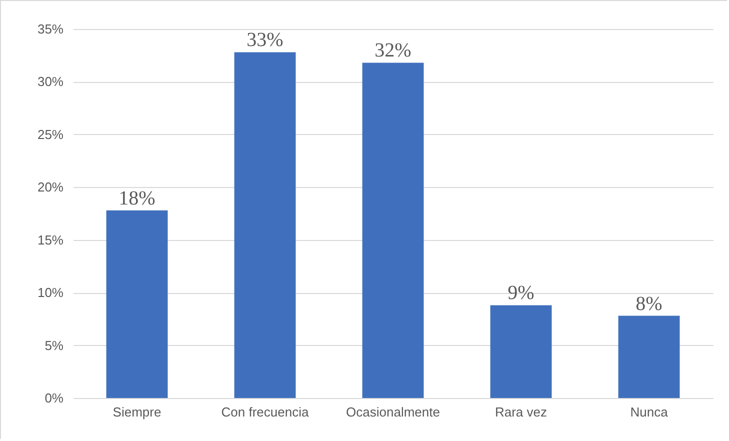 The height and width of the screenshot is (441, 729). I want to click on y-tick-label: 5%, so click(54, 345).